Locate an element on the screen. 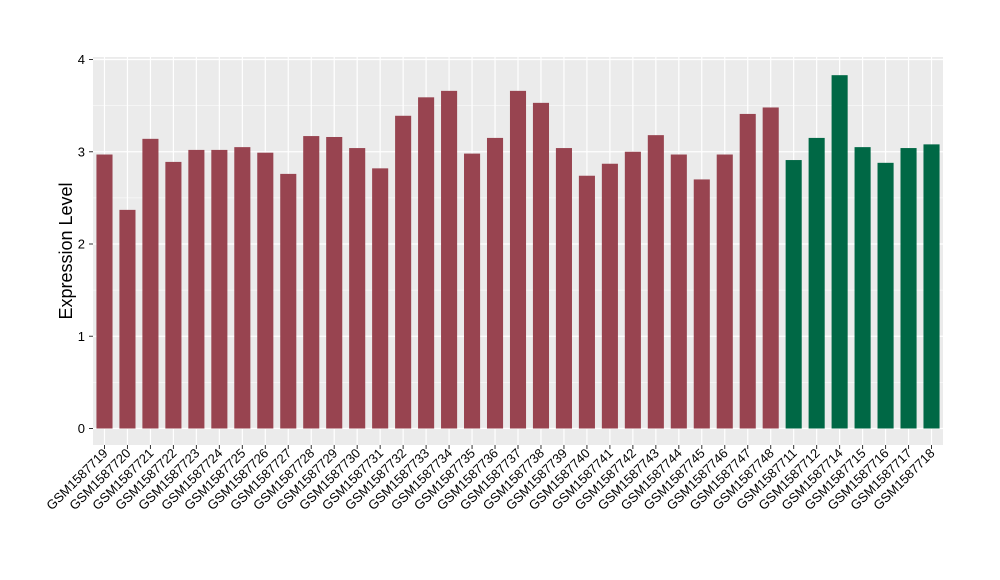 The image size is (1000, 580). y-tick-label: 1 is located at coordinates (81, 336).